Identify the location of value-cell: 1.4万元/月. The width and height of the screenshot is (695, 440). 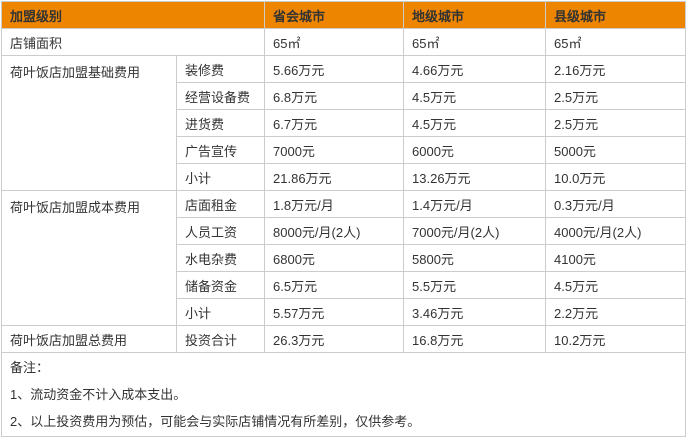
(475, 204).